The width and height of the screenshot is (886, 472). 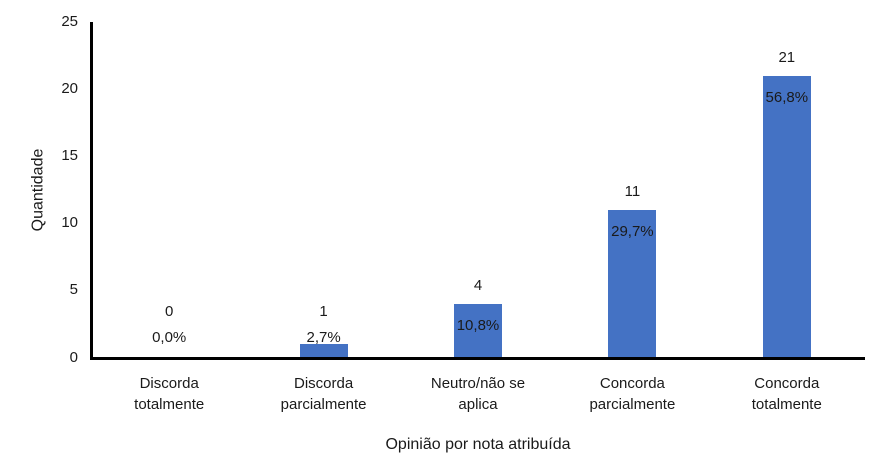 I want to click on bar-percent-label: 29,7%, so click(x=632, y=231).